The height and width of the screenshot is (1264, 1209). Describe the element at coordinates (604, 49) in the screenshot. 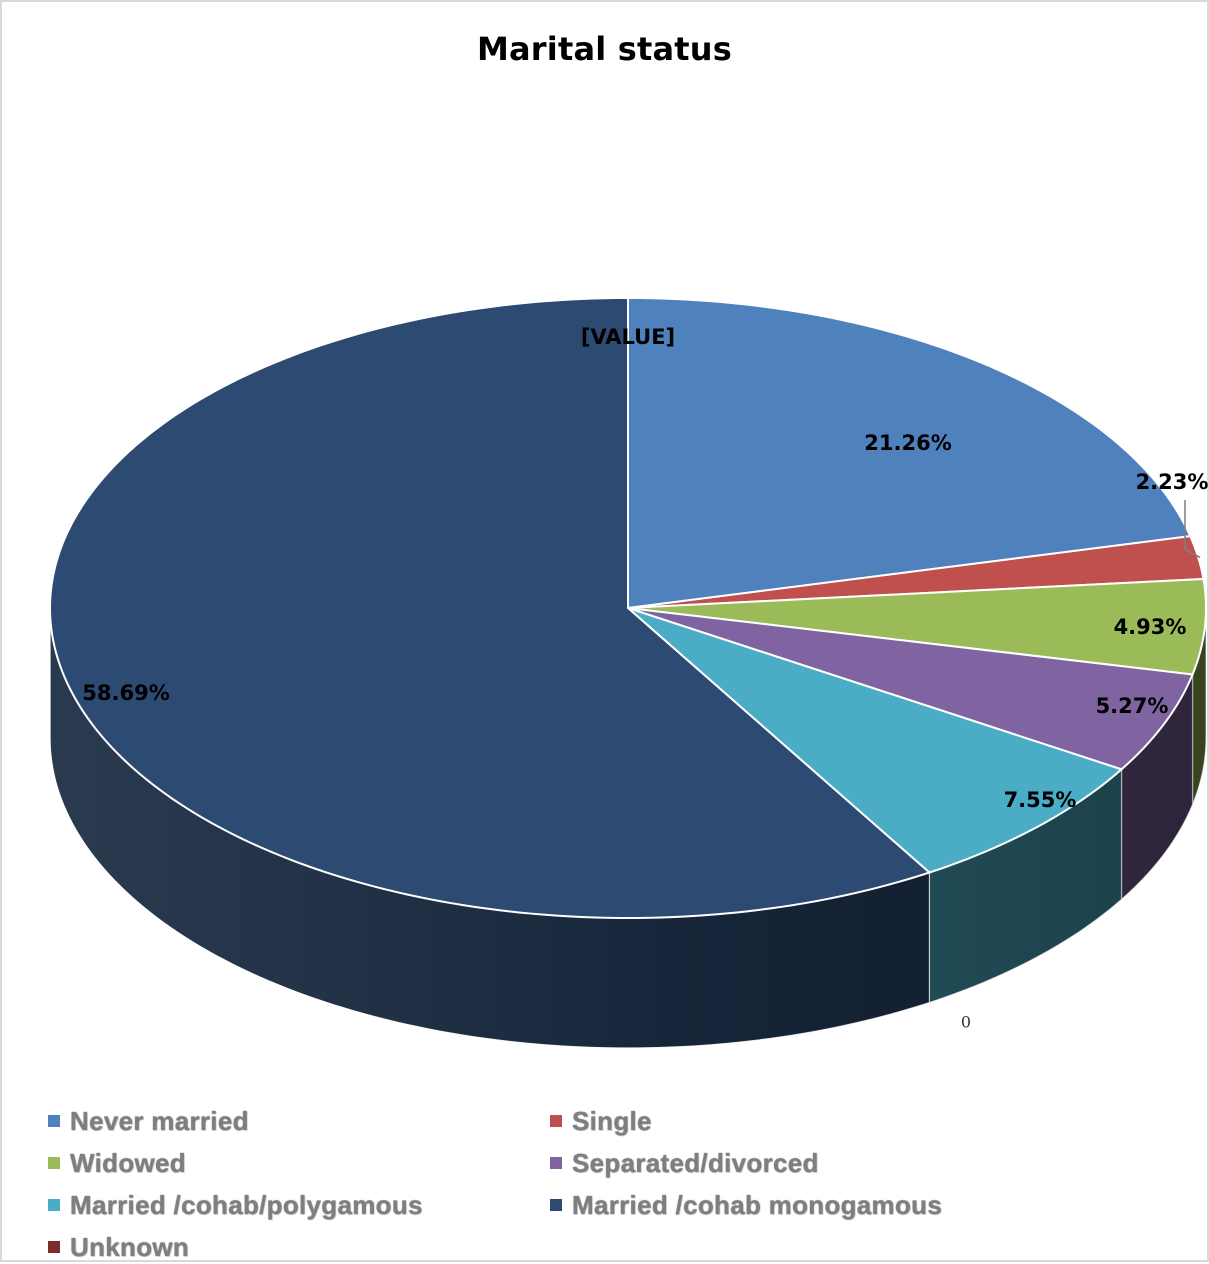

I see `chart-title: Marital status` at that location.